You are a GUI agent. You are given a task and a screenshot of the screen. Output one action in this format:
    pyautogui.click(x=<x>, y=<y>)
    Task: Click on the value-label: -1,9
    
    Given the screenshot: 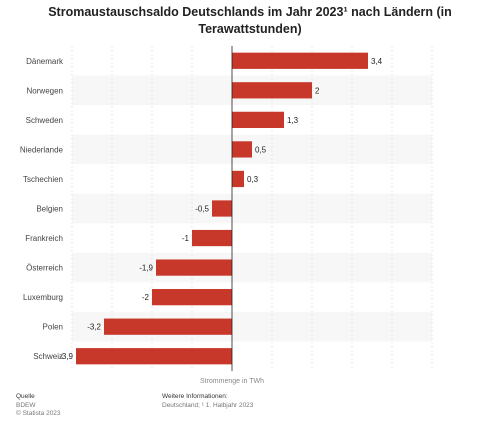 What is the action you would take?
    pyautogui.click(x=146, y=268)
    